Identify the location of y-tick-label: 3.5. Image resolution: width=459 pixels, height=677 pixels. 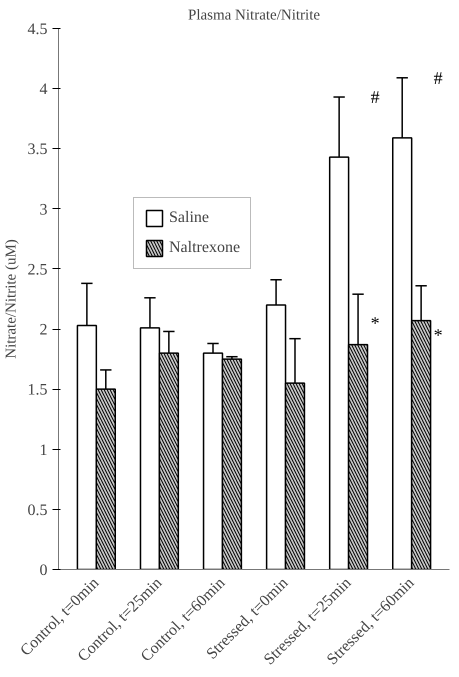
(38, 149).